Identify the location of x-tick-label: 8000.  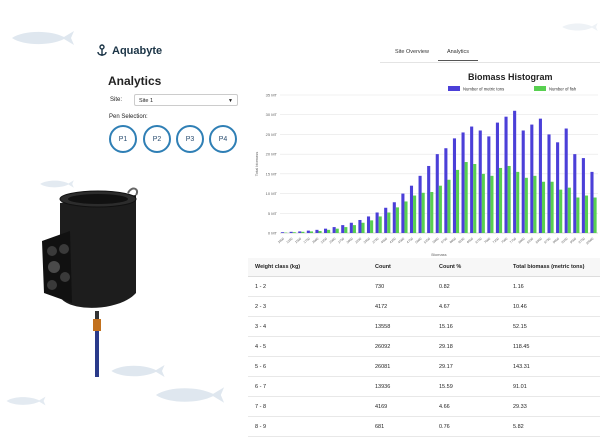
(522, 241).